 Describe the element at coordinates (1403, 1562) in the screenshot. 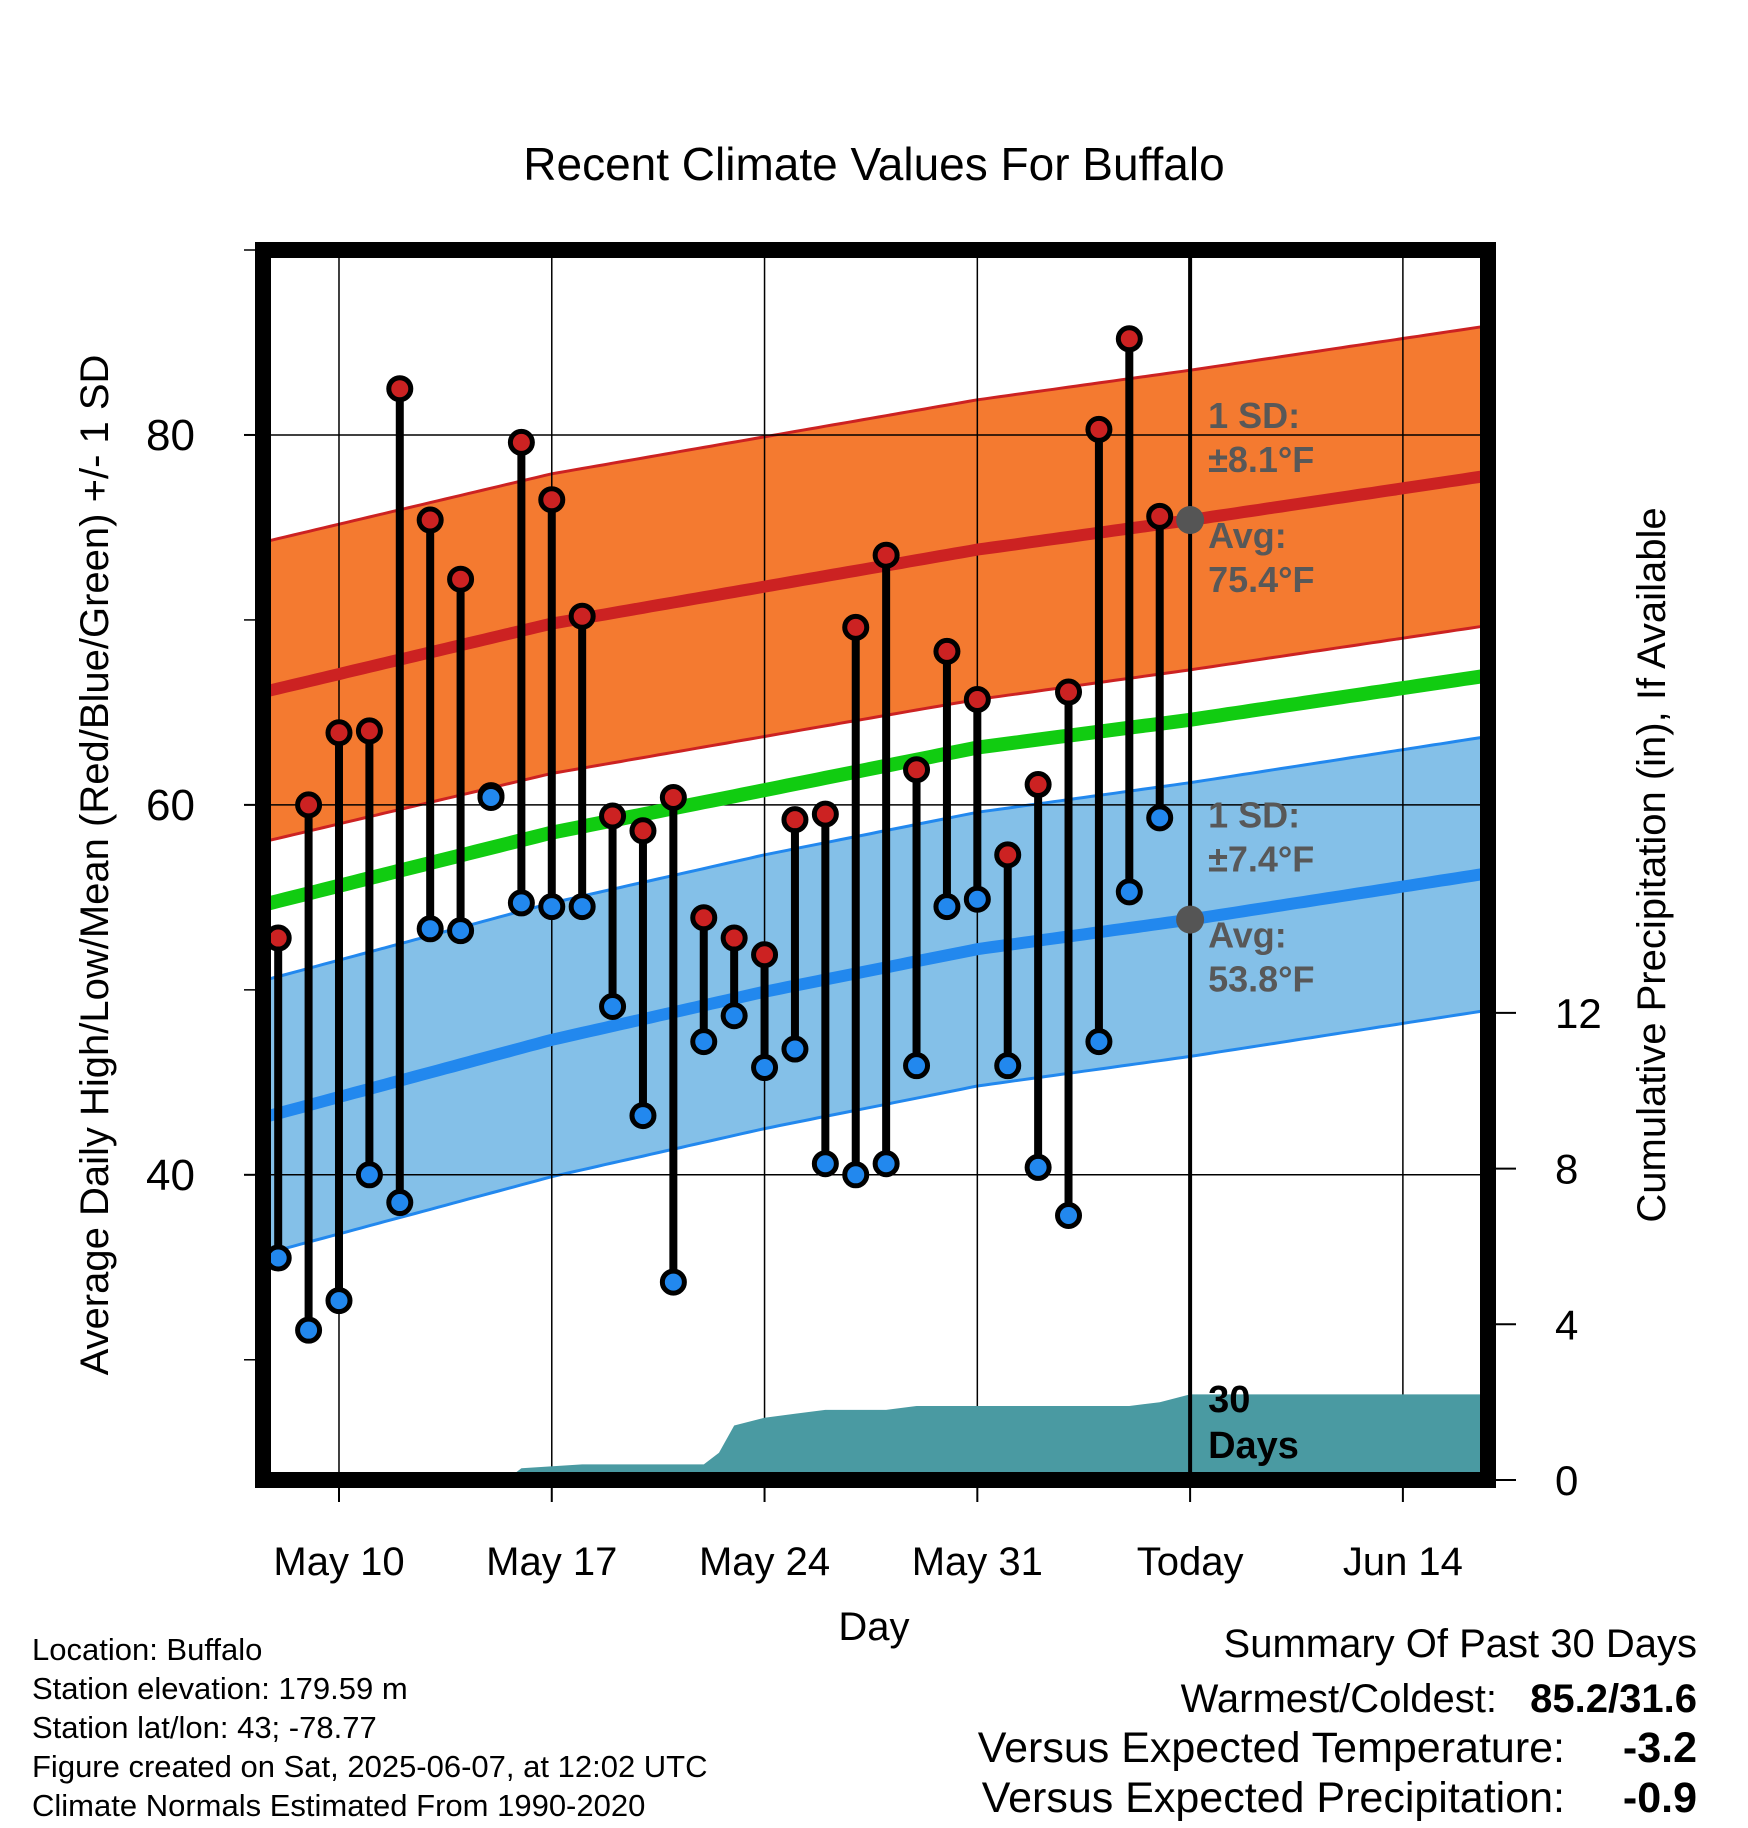

I see `x-tick-label: Jun 14` at that location.